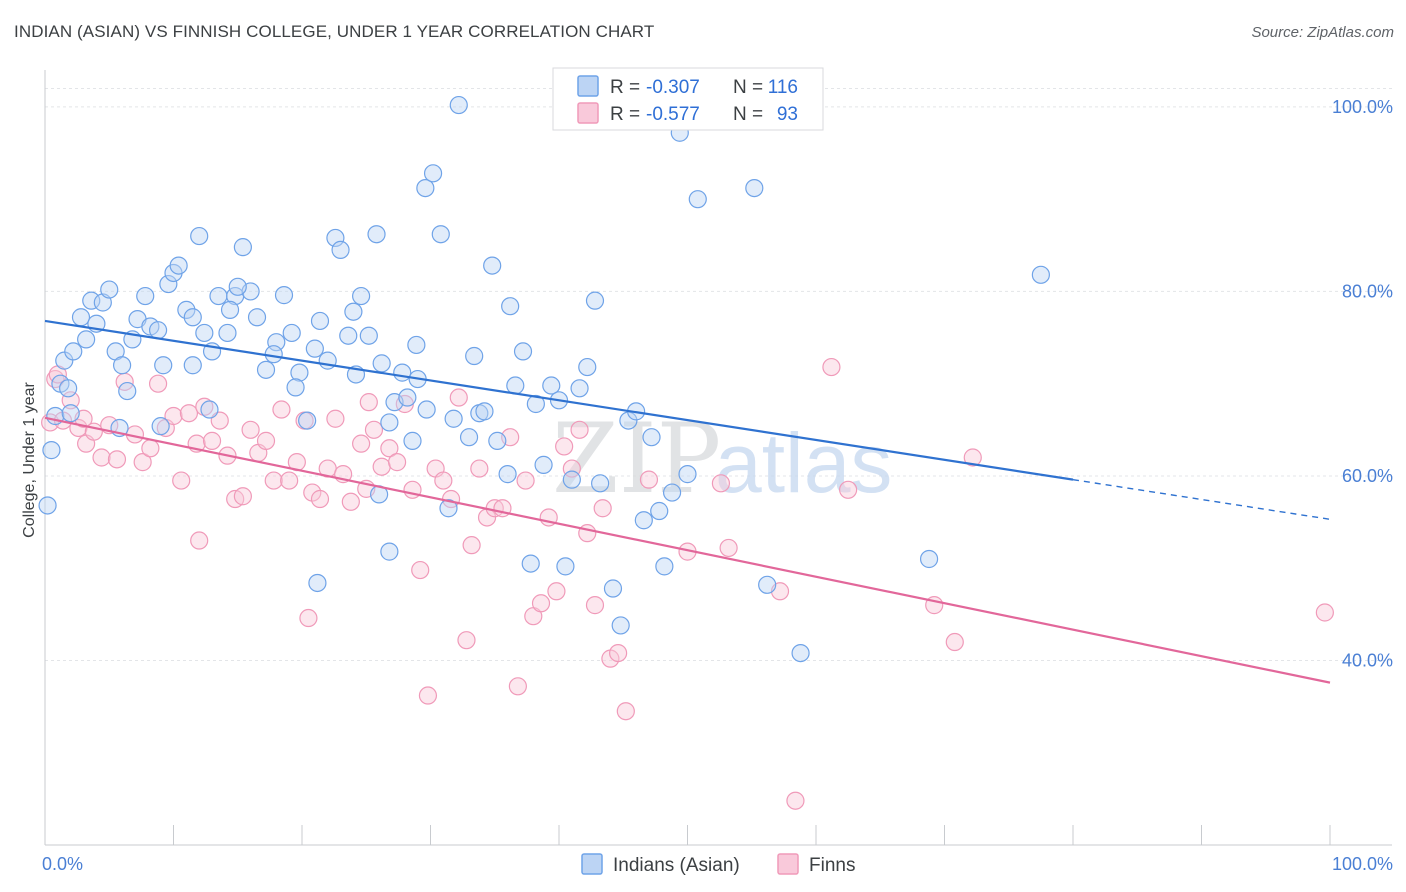  Describe the element at coordinates (62, 864) in the screenshot. I see `x-tick-label-0: 0.0%` at that location.